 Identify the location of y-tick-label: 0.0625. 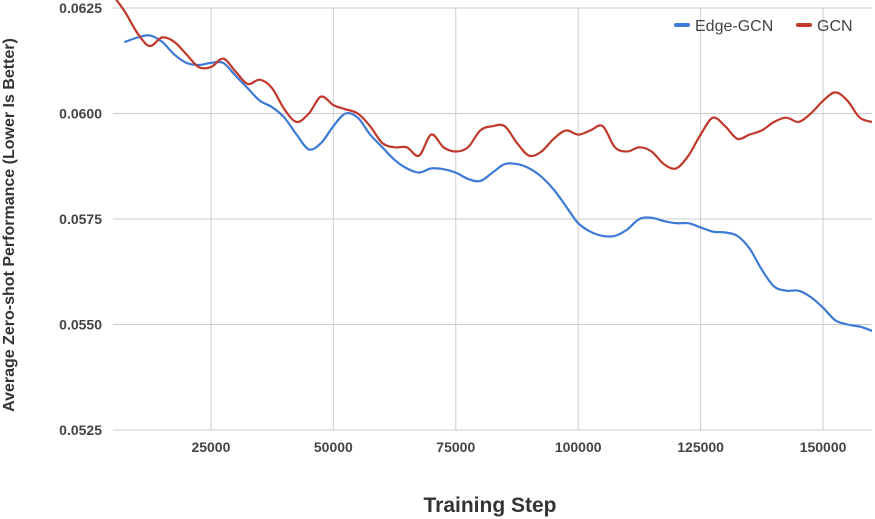
(80, 8).